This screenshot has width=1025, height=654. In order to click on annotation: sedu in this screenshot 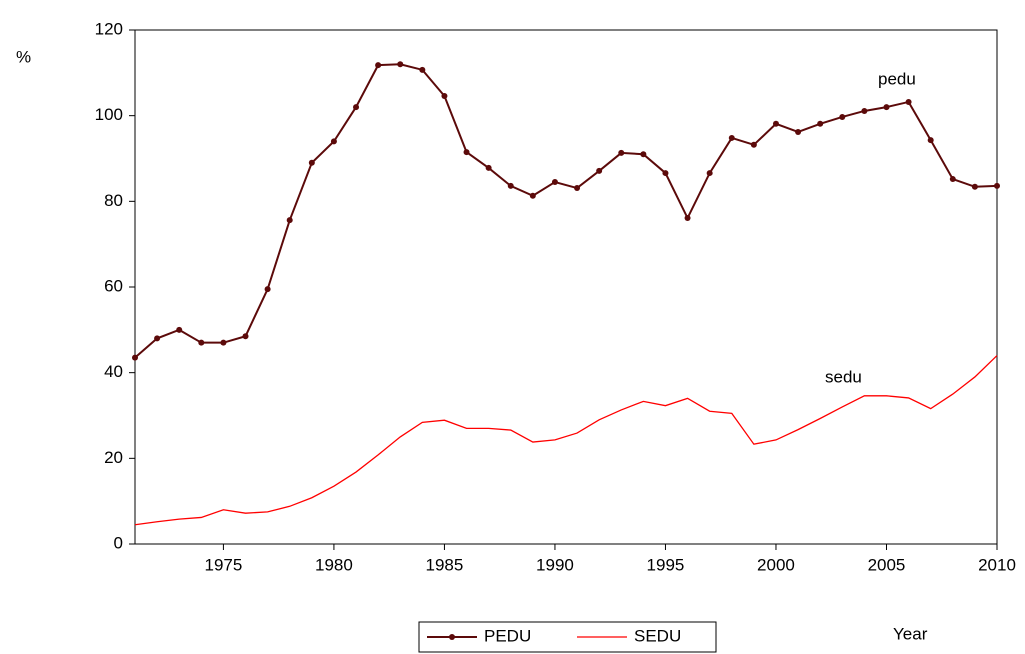, I will do `click(843, 376)`.